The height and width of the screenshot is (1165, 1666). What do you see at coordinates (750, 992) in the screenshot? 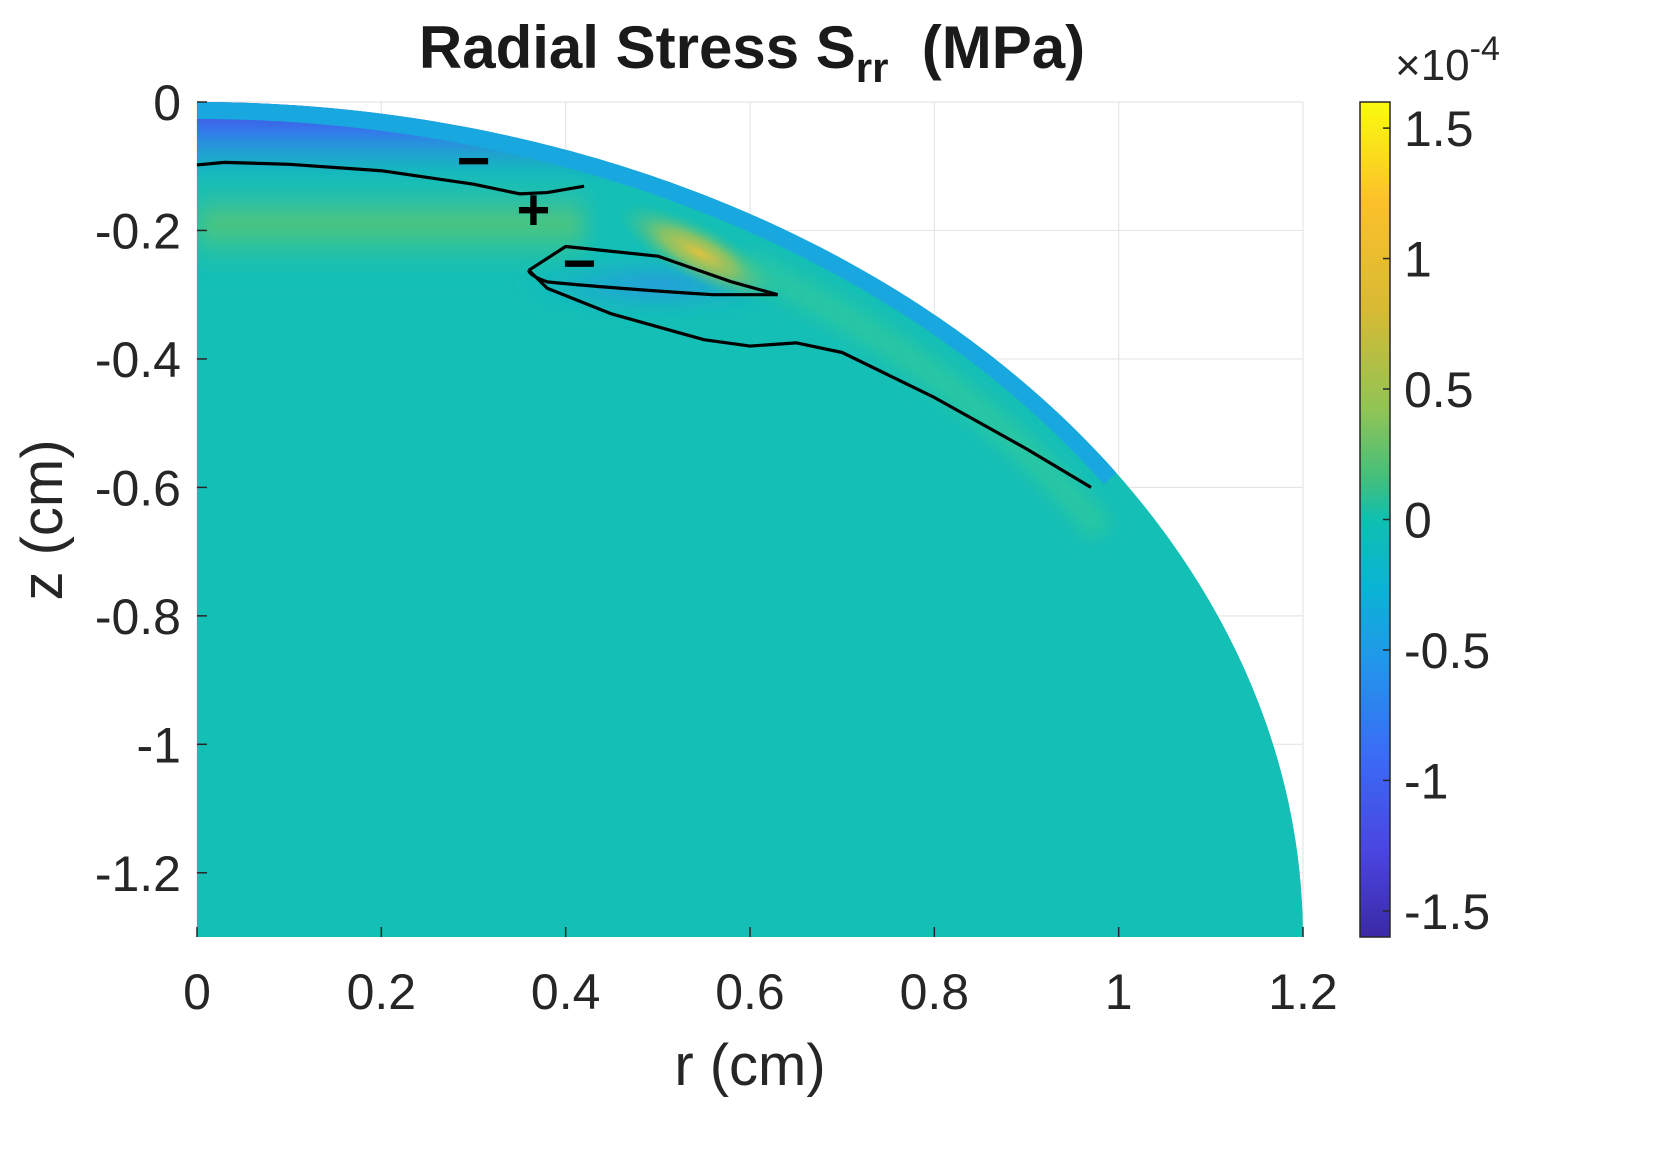
I see `x-tick-label: 0.6` at bounding box center [750, 992].